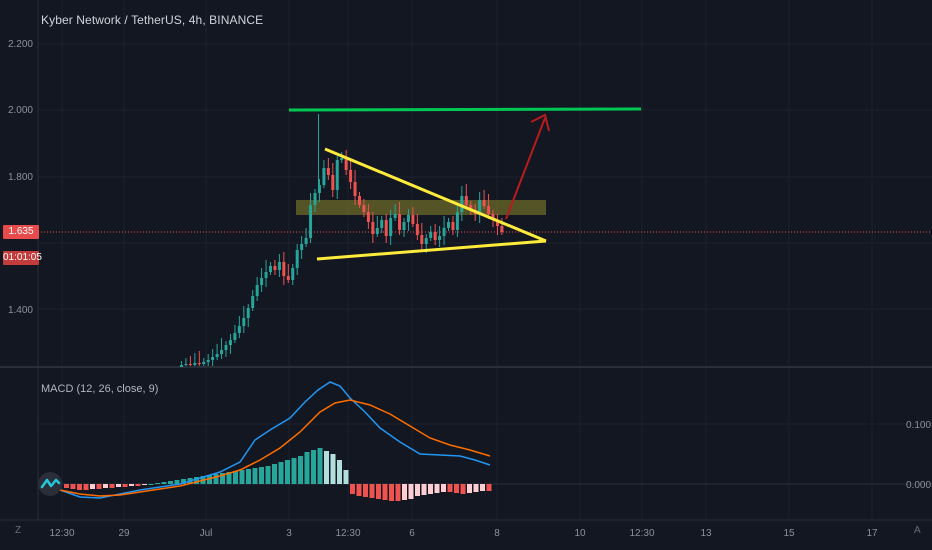 The height and width of the screenshot is (550, 932). What do you see at coordinates (289, 533) in the screenshot?
I see `time-label: 3` at bounding box center [289, 533].